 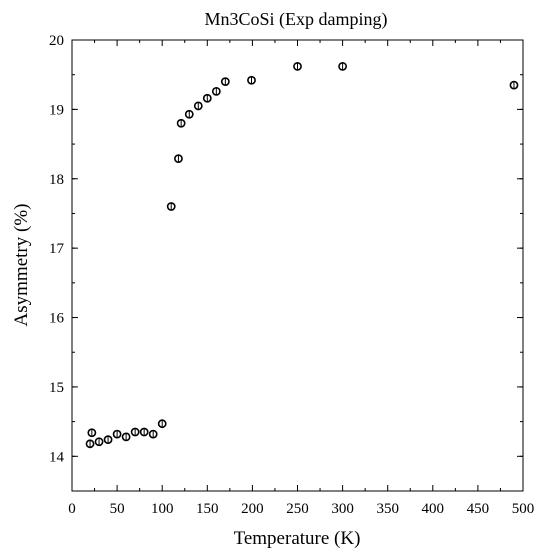 What do you see at coordinates (57, 319) in the screenshot?
I see `y-tick-label: 16` at bounding box center [57, 319].